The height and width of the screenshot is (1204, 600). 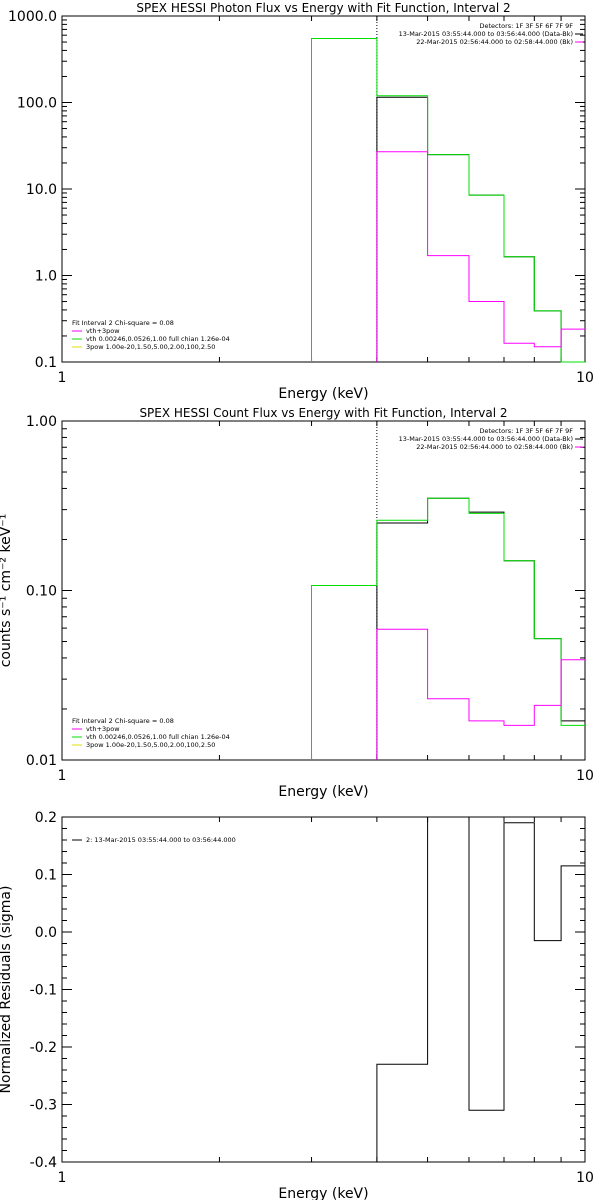 What do you see at coordinates (43, 1163) in the screenshot?
I see `y-tick-label: -0.4` at bounding box center [43, 1163].